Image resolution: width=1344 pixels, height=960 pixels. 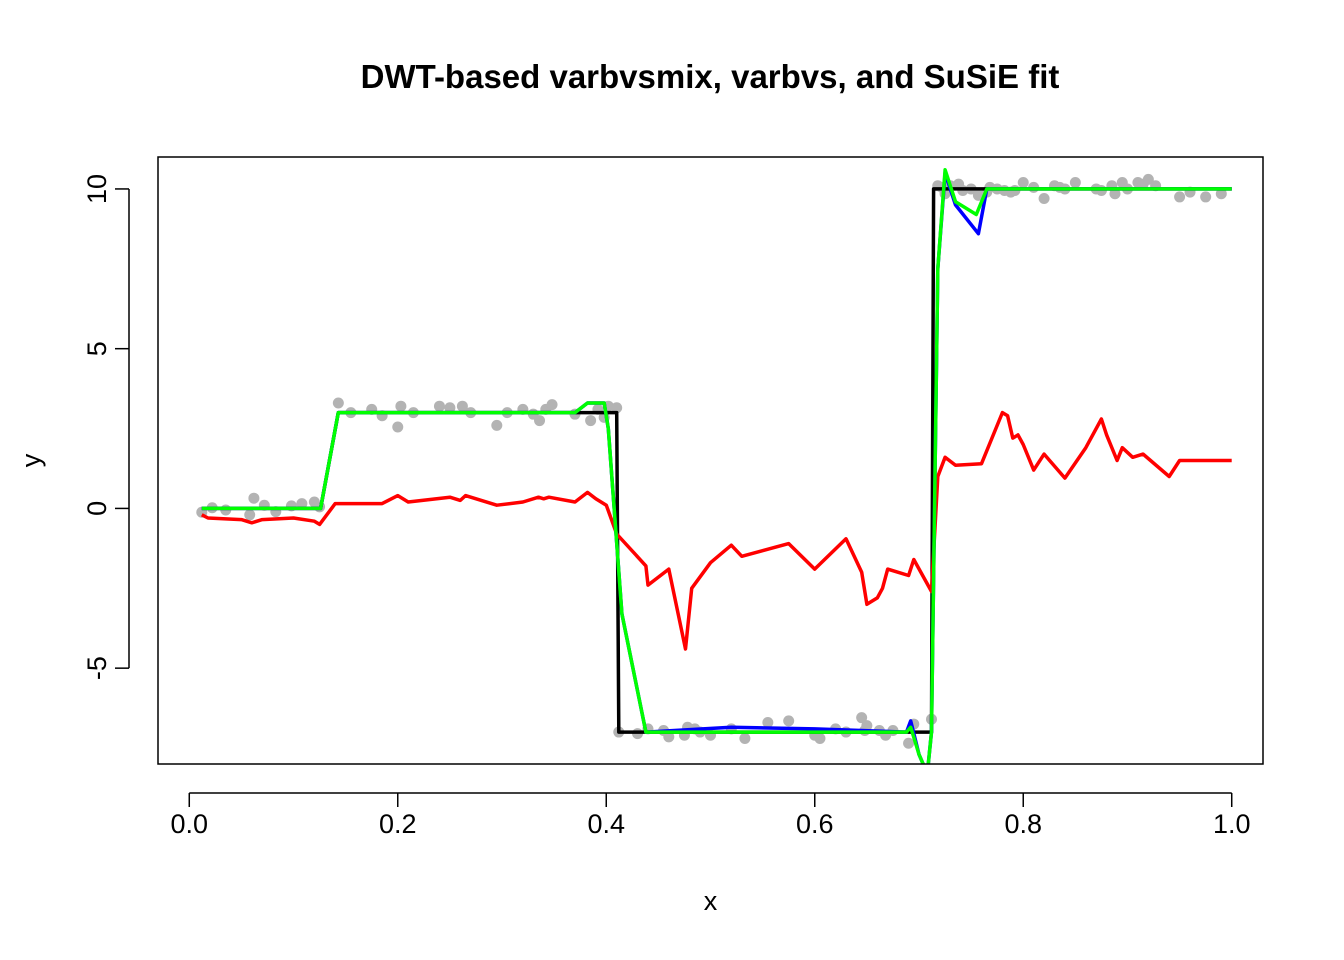 I want to click on x-tick-label: 0.4, so click(x=606, y=824).